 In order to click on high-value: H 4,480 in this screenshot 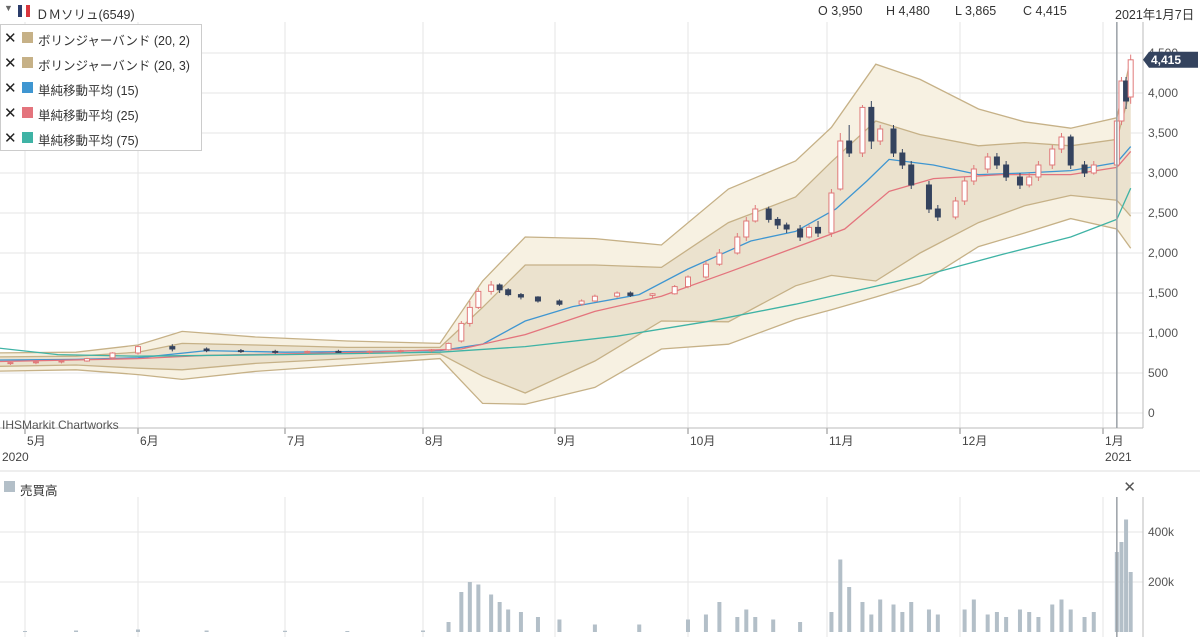, I will do `click(908, 11)`.